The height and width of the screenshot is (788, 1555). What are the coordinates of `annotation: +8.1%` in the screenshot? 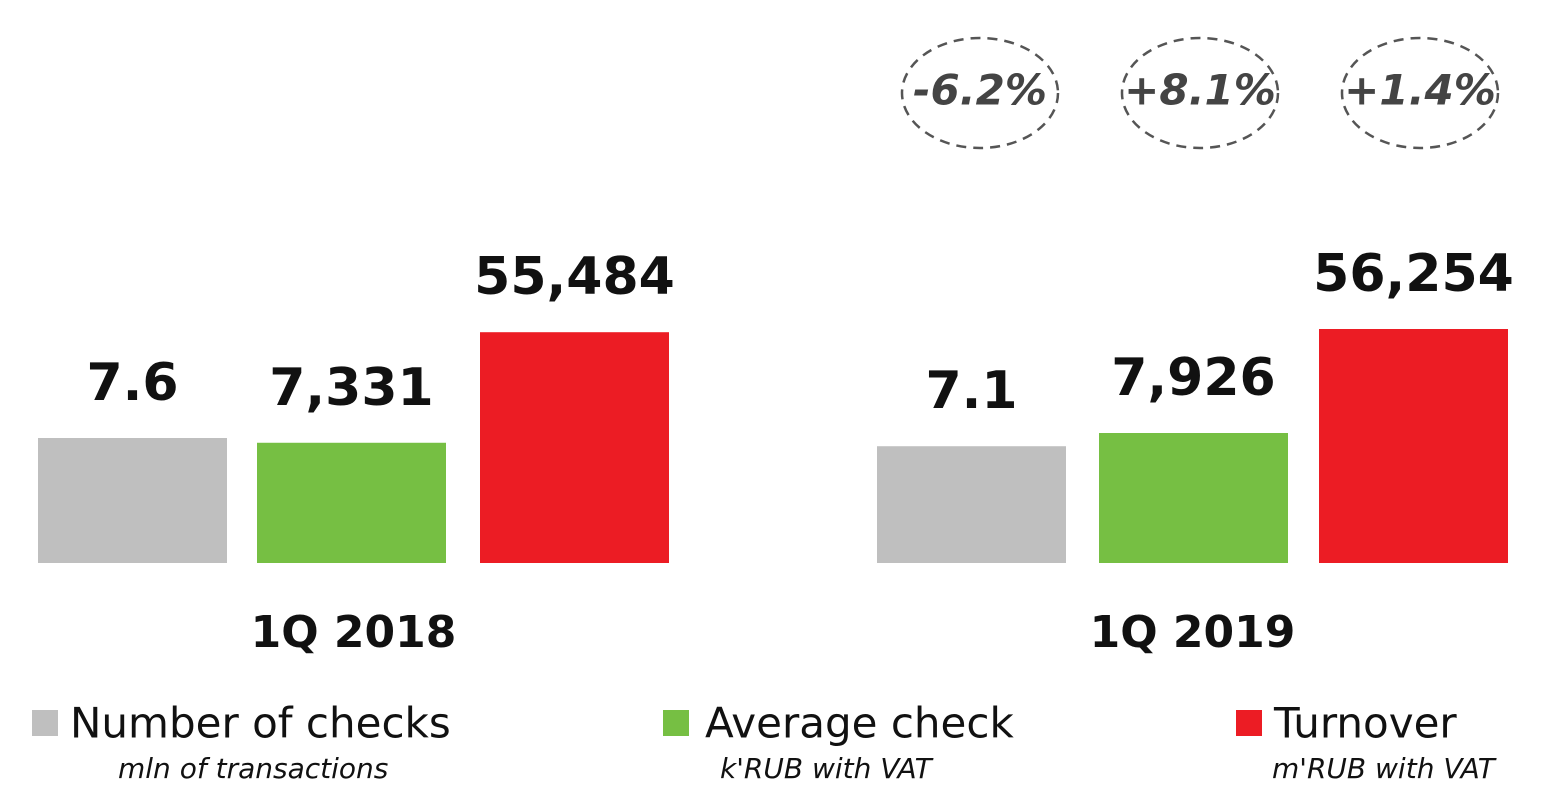 It's located at (1200, 90).